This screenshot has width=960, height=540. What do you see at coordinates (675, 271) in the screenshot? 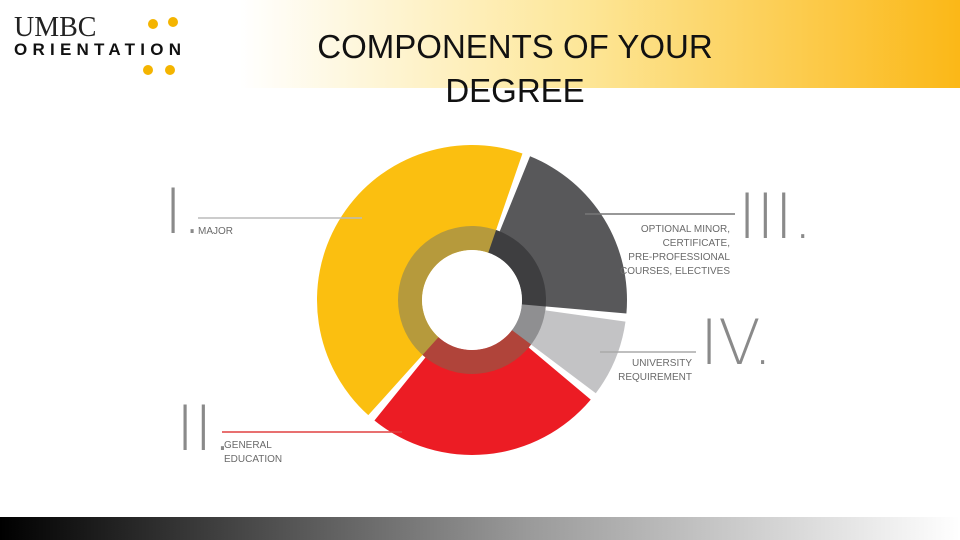
I see `section-label: COURSES, ELECTIVES` at bounding box center [675, 271].